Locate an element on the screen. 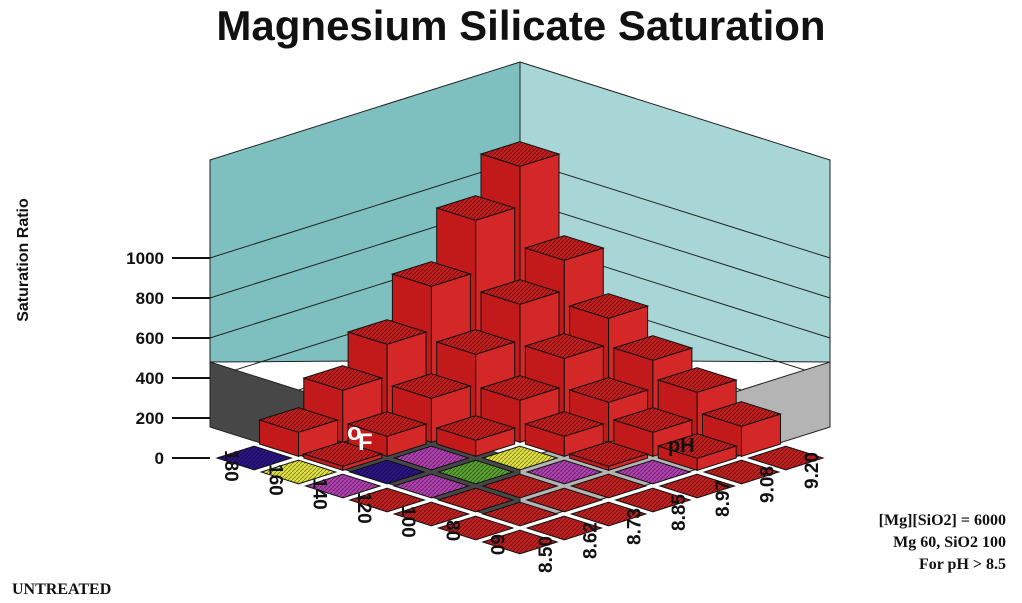  temperature-tick-label: 140 is located at coordinates (319, 494).